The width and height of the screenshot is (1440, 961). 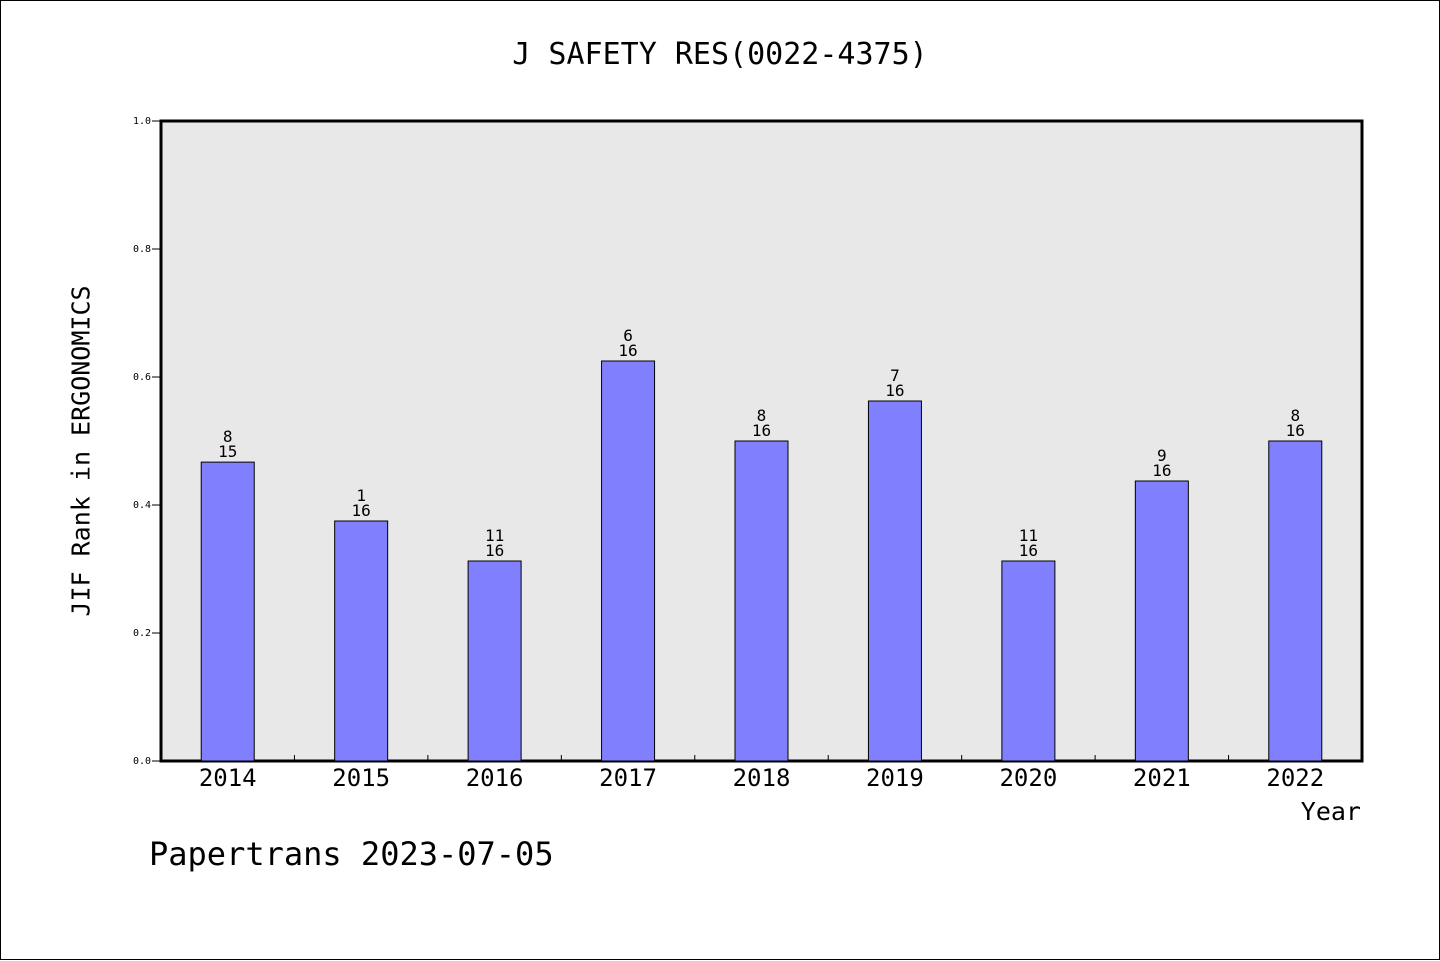 I want to click on x-tick-label: 2016, so click(x=495, y=778).